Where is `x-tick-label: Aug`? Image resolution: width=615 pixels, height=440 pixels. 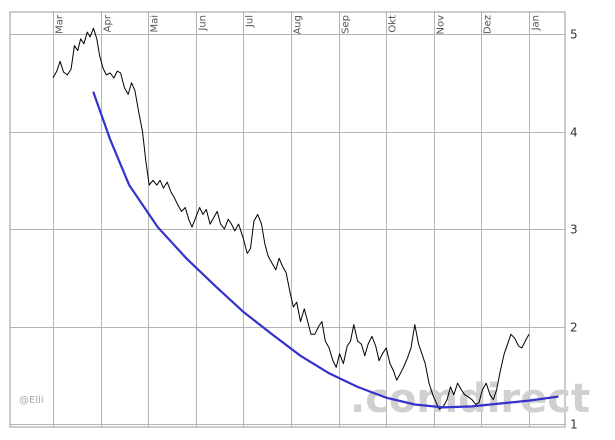
x-tick-label: Aug is located at coordinates (298, 25).